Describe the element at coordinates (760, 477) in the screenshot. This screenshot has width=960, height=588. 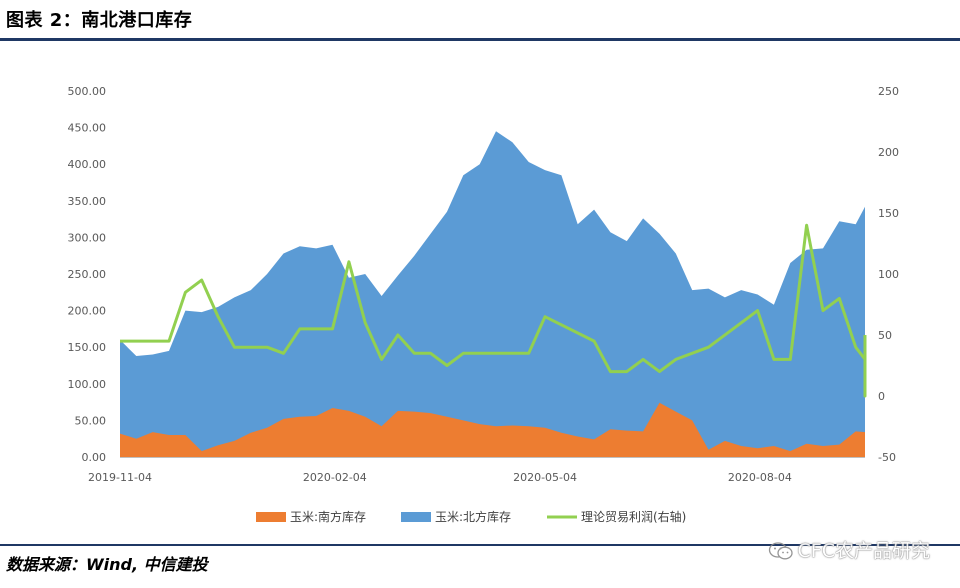
I see `x-tick-label: 2020-08-04` at that location.